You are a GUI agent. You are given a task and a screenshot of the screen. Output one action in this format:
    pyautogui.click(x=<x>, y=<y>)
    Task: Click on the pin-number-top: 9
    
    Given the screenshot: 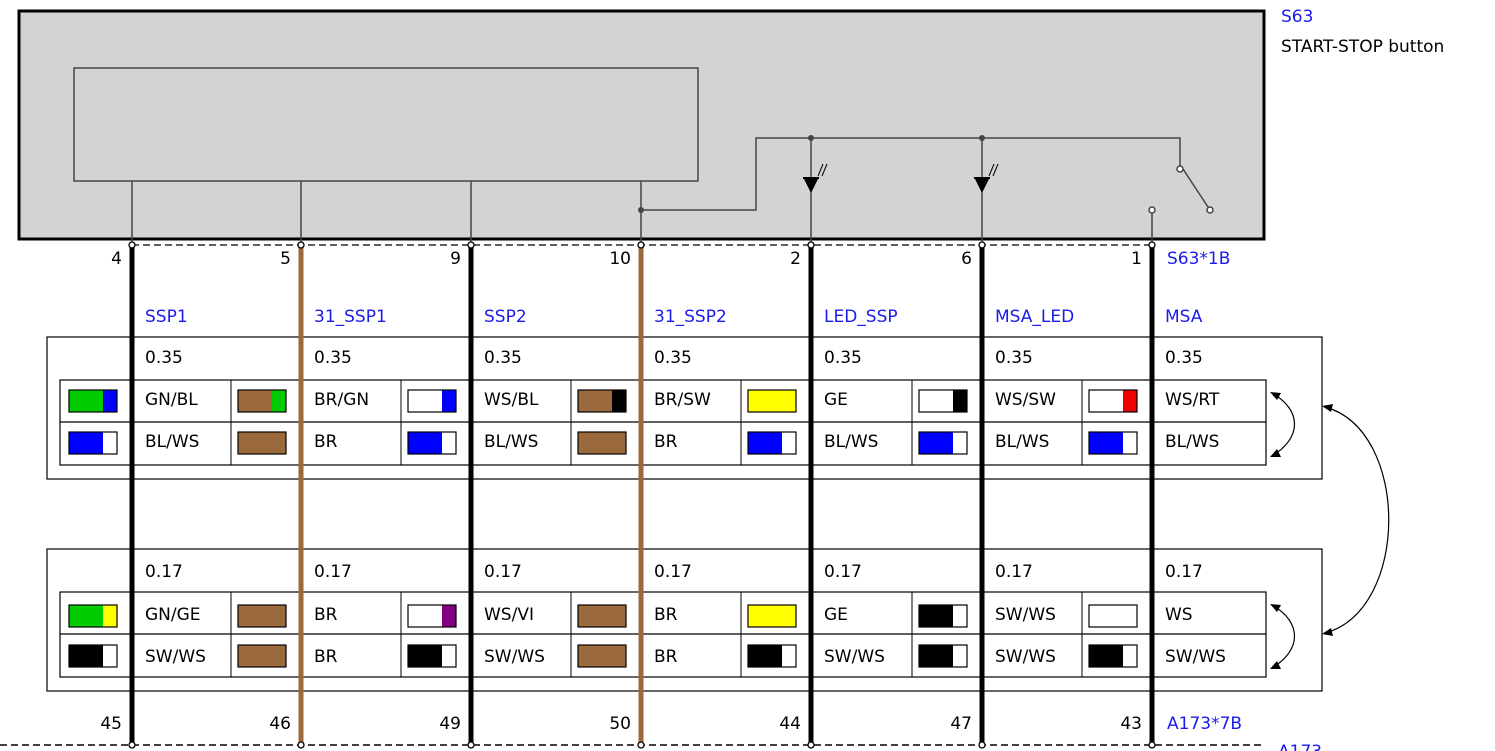 What is the action you would take?
    pyautogui.click(x=455, y=259)
    